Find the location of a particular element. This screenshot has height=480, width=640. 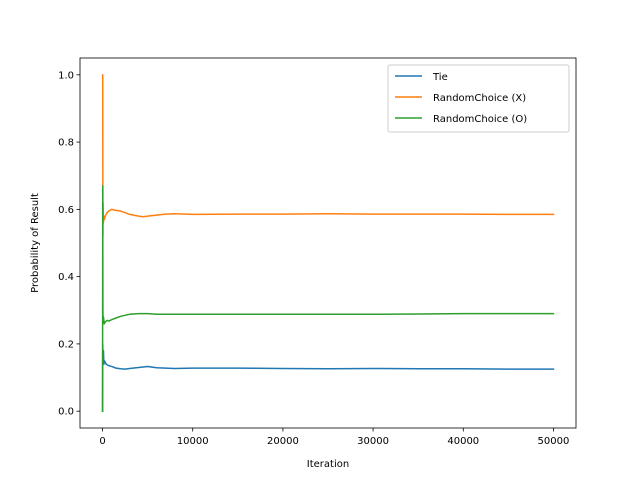

y-axis: 0.0 0.2 0.4 0.6 0.8 1.0 is located at coordinates (69, 244).